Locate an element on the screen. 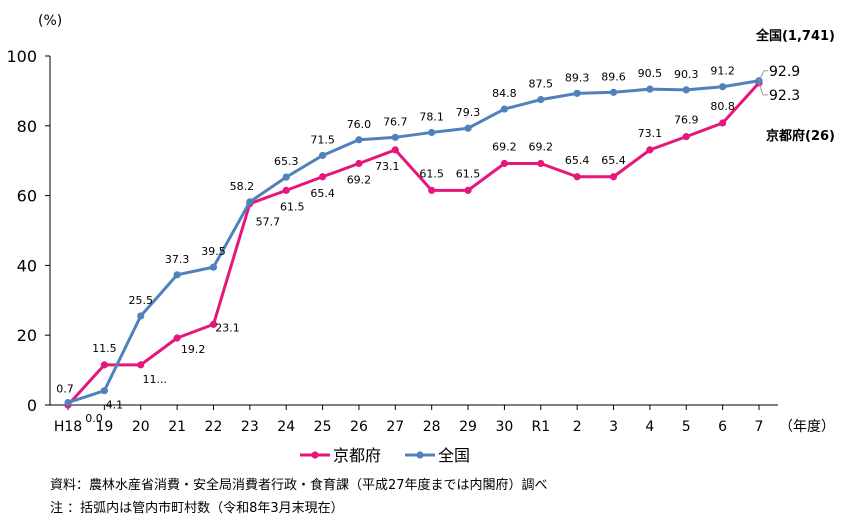  data-label-kyoto: 23.1 is located at coordinates (227, 327).